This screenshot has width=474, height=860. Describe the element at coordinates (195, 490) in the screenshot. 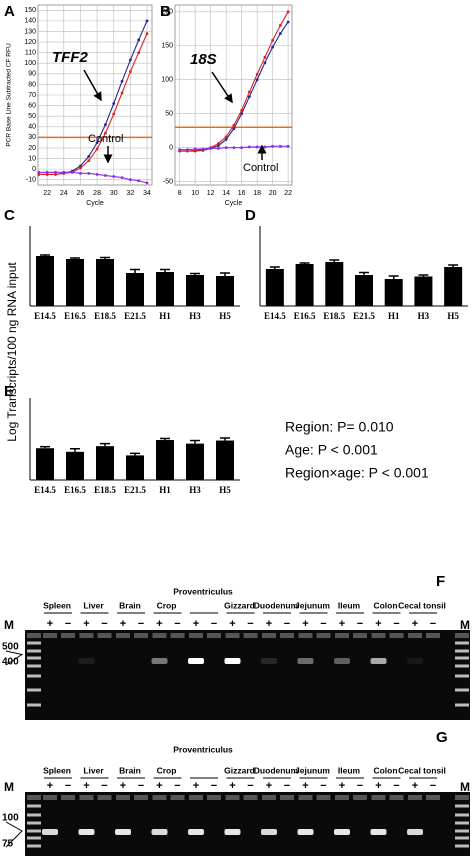

I see `x-tick-label: H3` at that location.